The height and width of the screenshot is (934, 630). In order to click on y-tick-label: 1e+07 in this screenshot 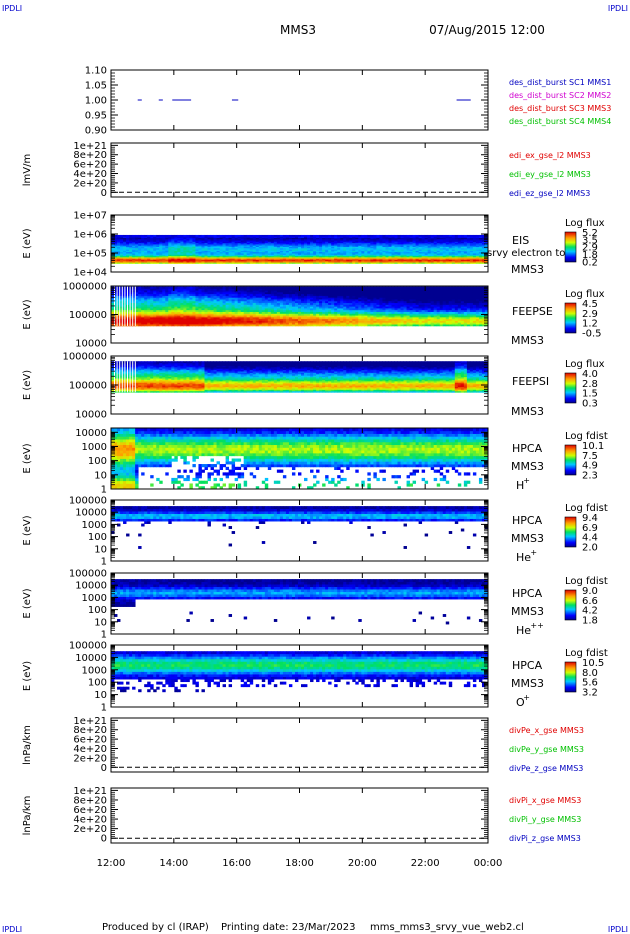, I will do `click(90, 216)`.